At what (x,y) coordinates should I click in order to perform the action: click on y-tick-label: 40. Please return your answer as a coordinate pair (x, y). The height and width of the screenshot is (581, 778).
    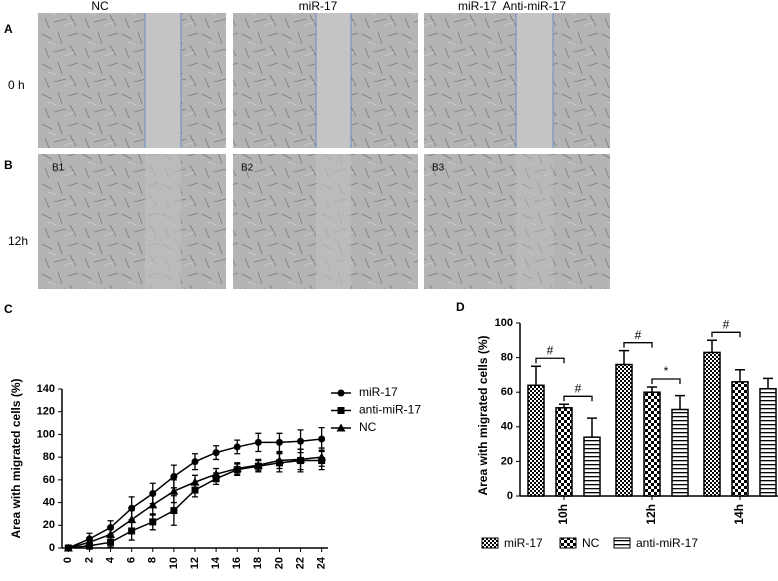
    Looking at the image, I should click on (507, 427).